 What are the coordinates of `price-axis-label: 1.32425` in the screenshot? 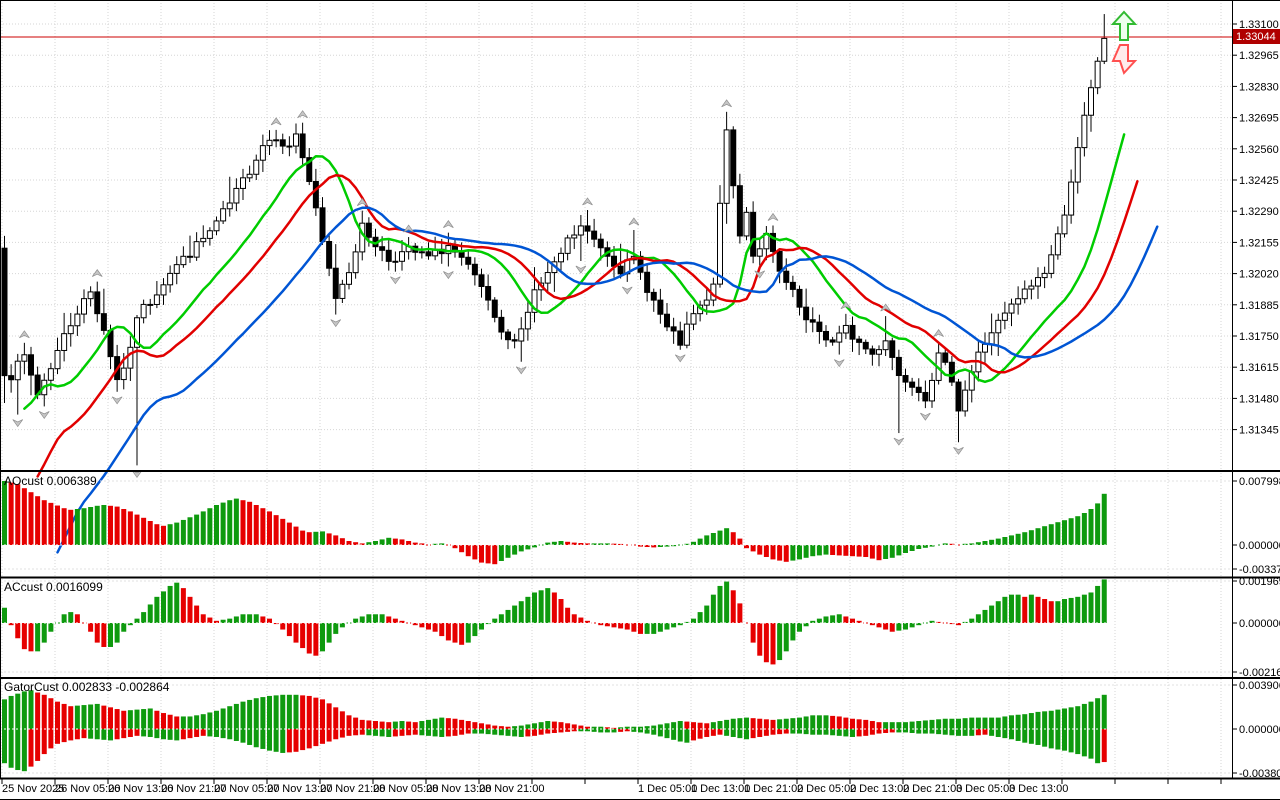 It's located at (1259, 181).